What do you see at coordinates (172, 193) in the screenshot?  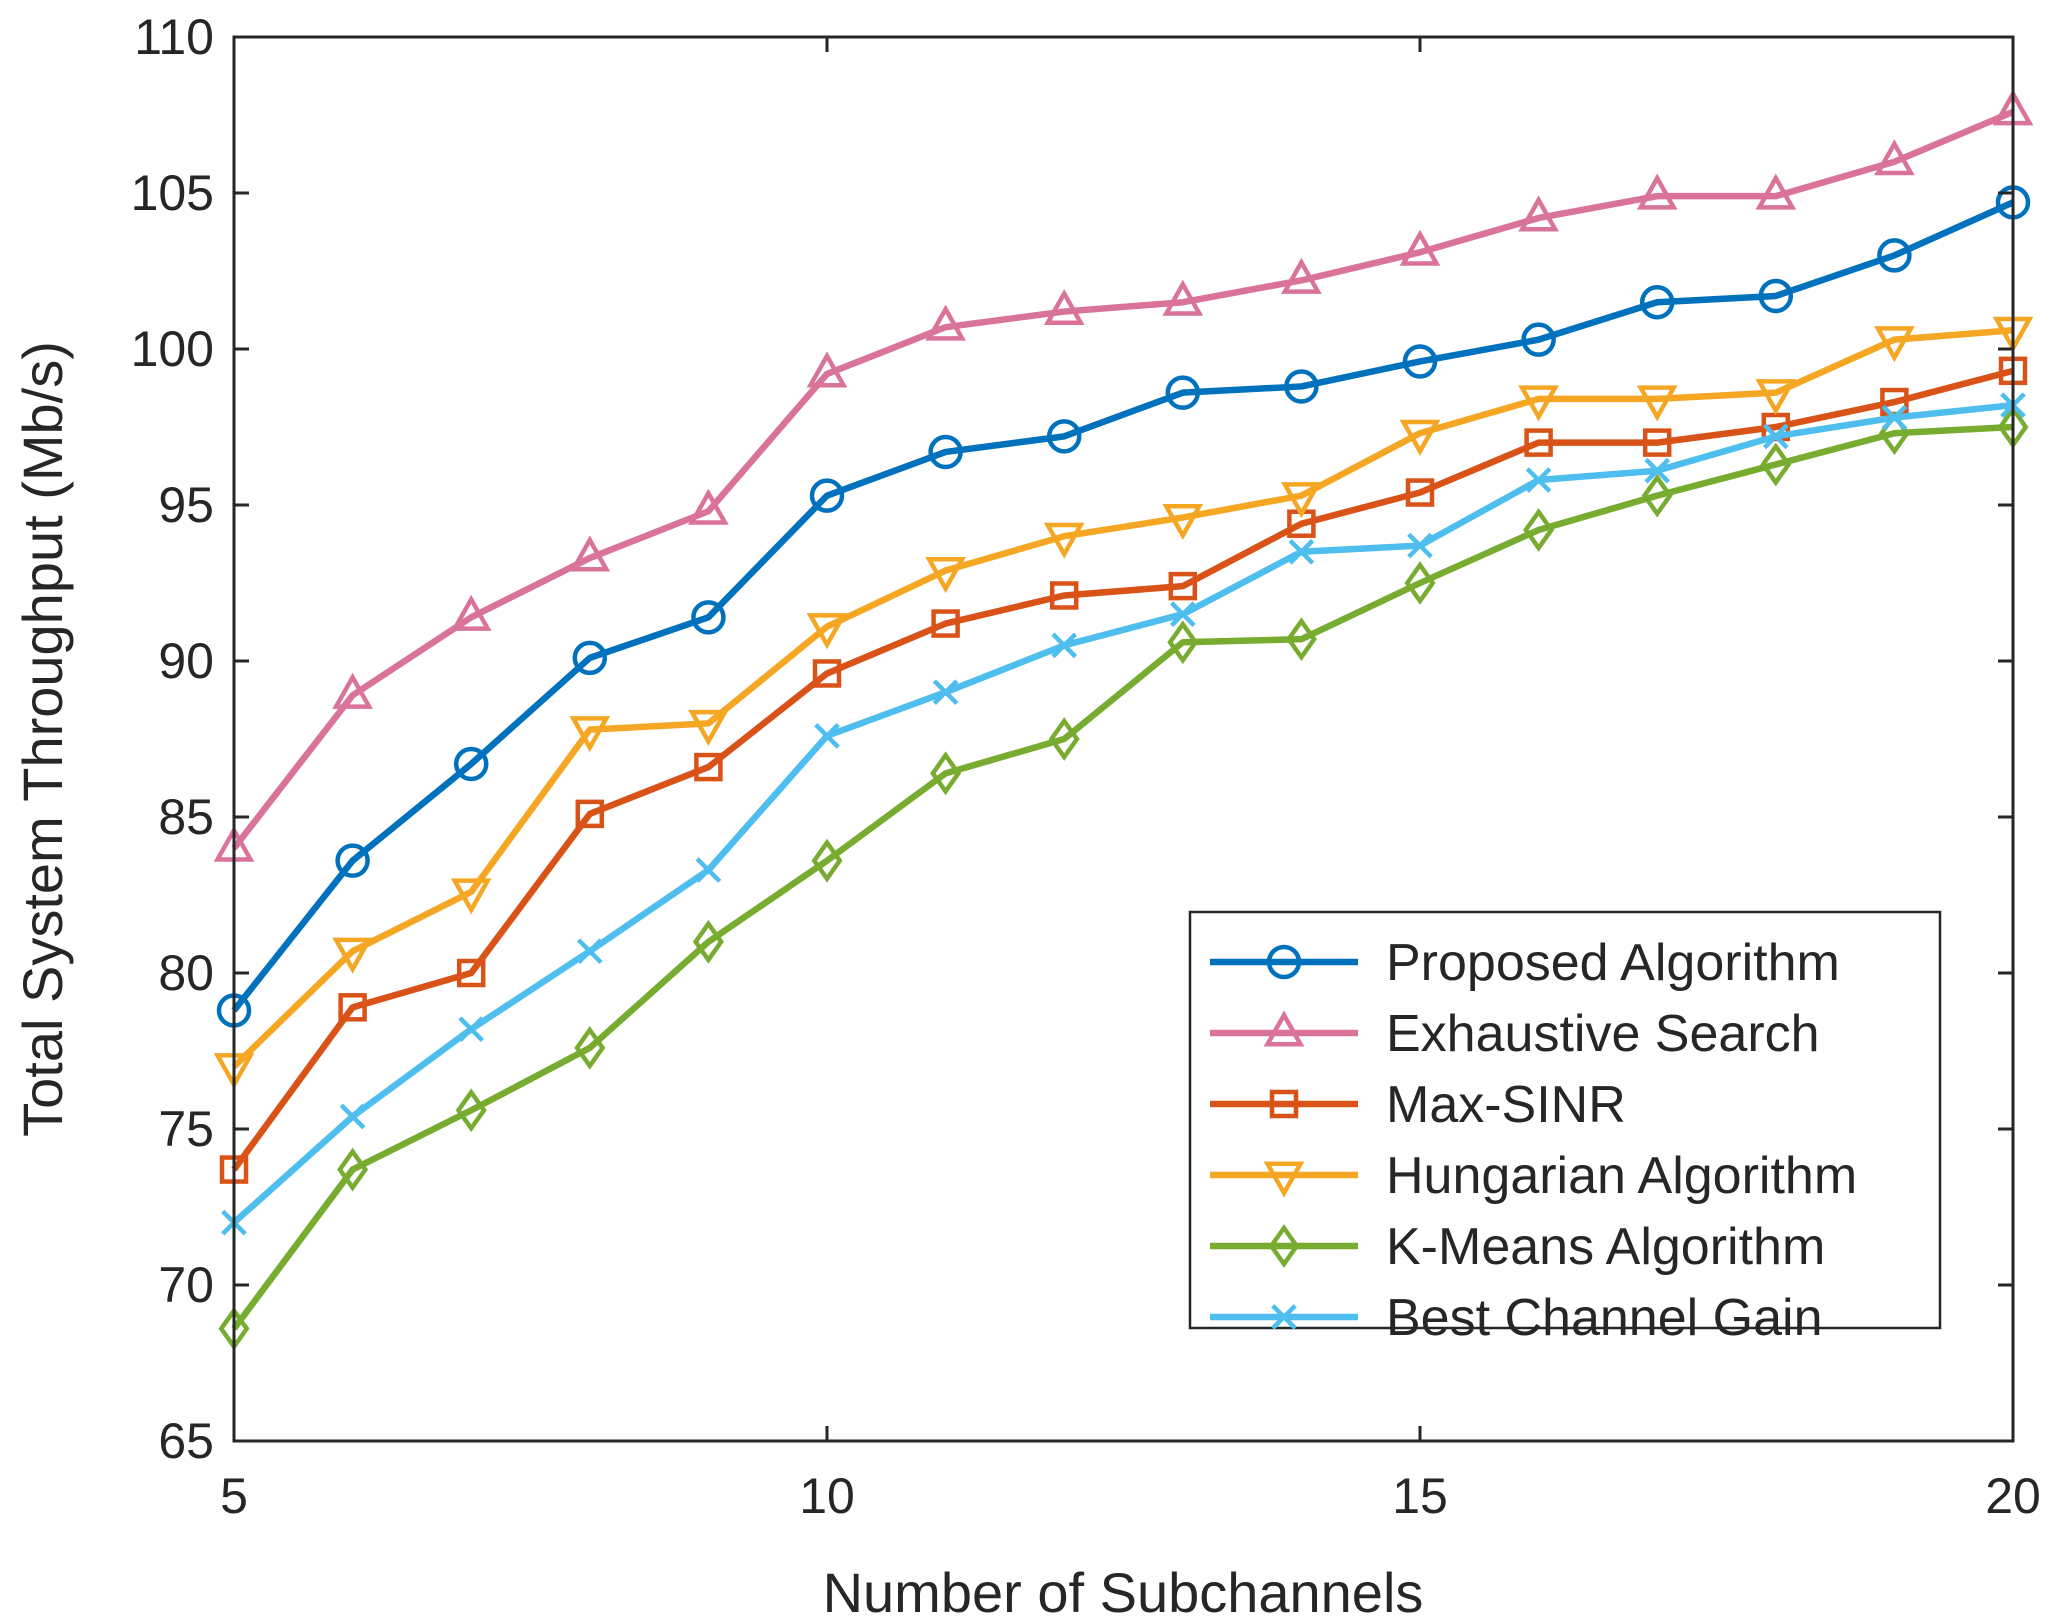 I see `y-tick-label: 105` at bounding box center [172, 193].